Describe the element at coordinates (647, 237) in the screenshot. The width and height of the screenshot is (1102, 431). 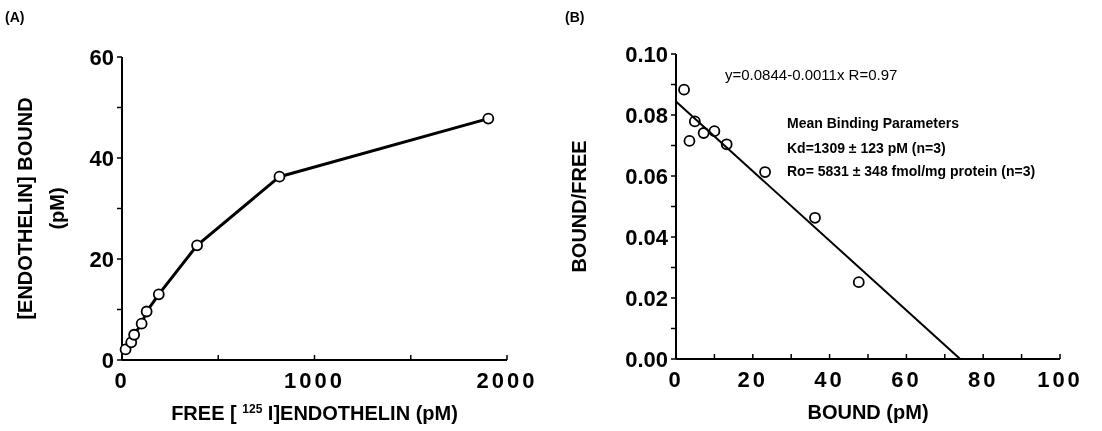
I see `y-tick-label: 0.04` at that location.